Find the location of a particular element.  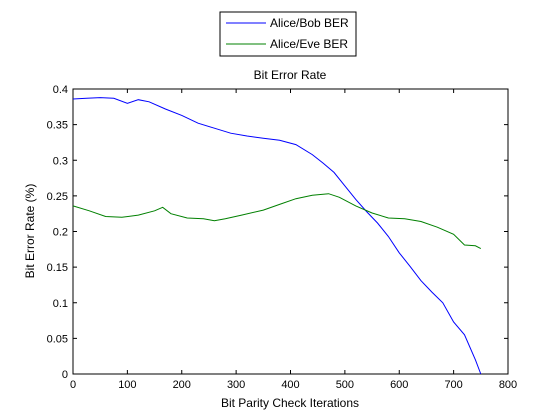

series-line-alice-eve is located at coordinates (277, 221).